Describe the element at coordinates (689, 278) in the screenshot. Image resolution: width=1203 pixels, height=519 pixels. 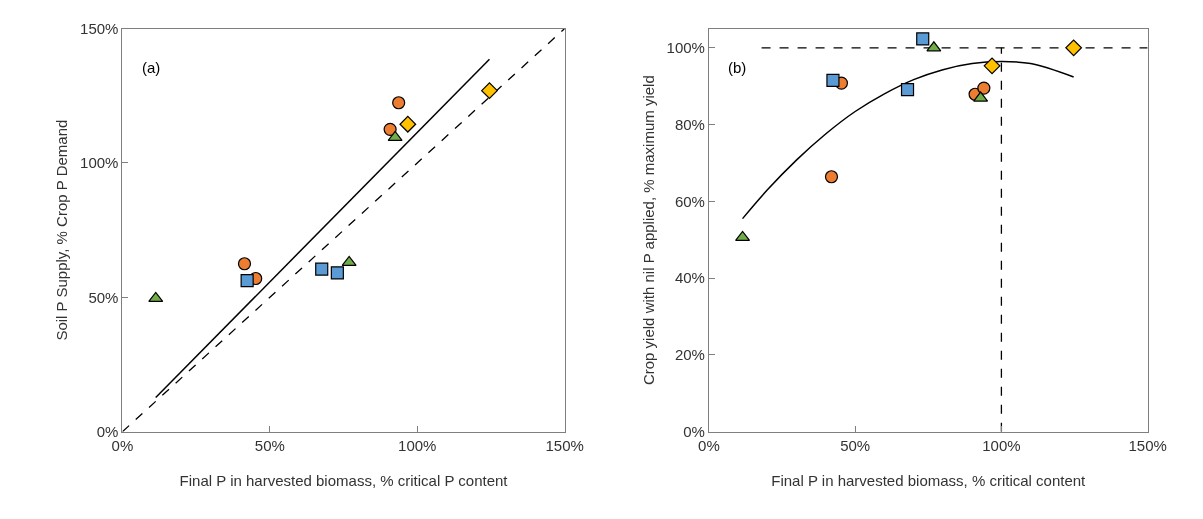
I see `y-tick-label: 40%` at that location.